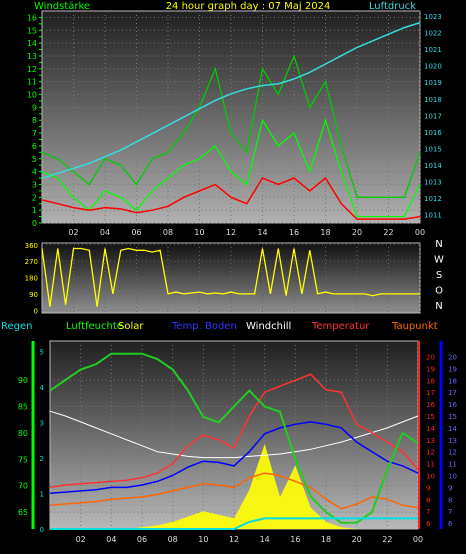 Image resolution: width=466 pixels, height=554 pixels. What do you see at coordinates (34, 159) in the screenshot?
I see `wind-tick-label: 5` at bounding box center [34, 159].